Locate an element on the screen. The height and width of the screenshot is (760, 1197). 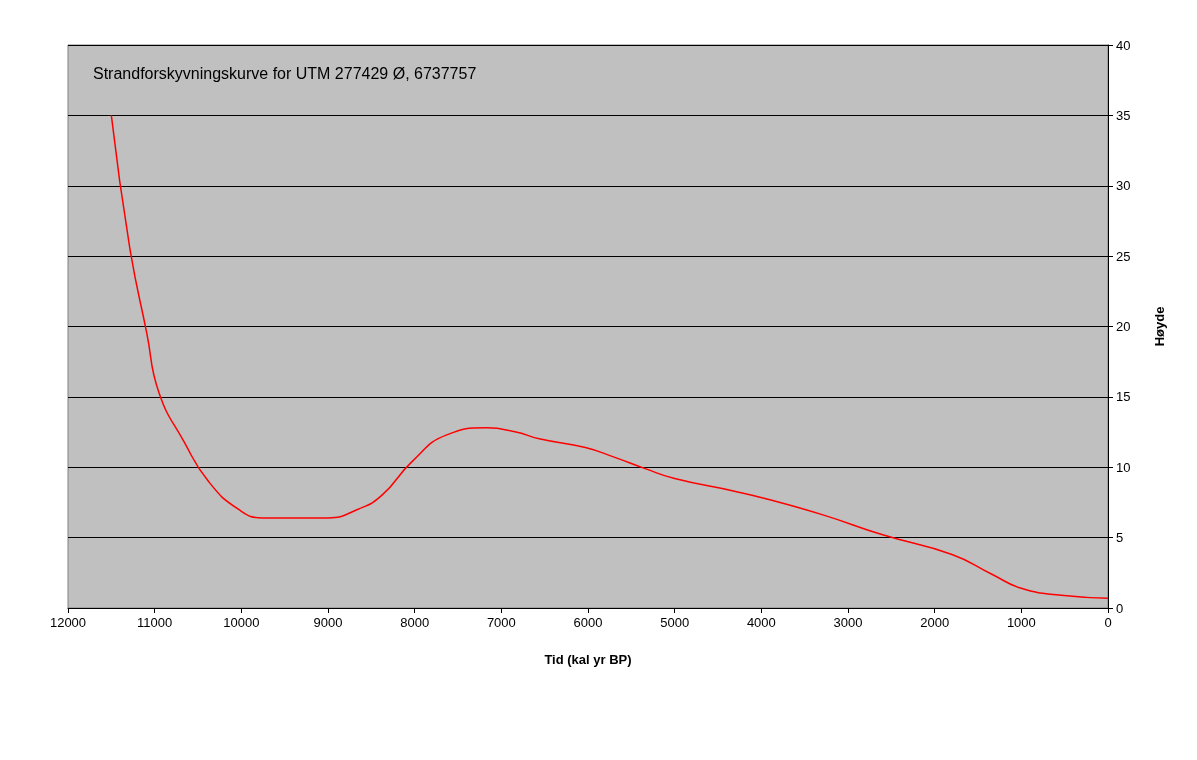
x-tick-label: 3000 is located at coordinates (848, 622).